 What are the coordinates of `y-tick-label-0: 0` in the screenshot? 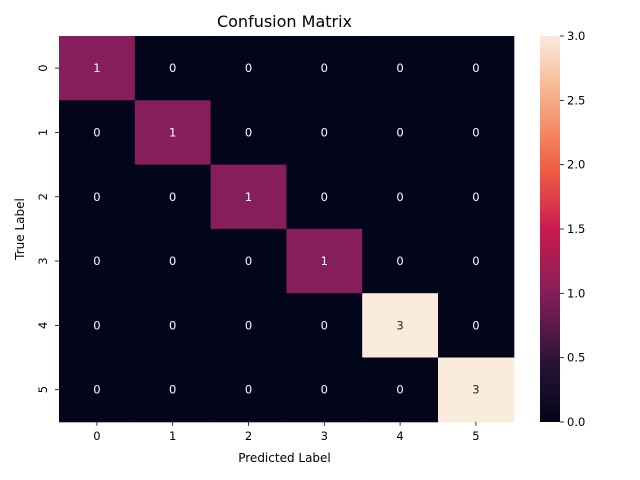 It's located at (43, 67).